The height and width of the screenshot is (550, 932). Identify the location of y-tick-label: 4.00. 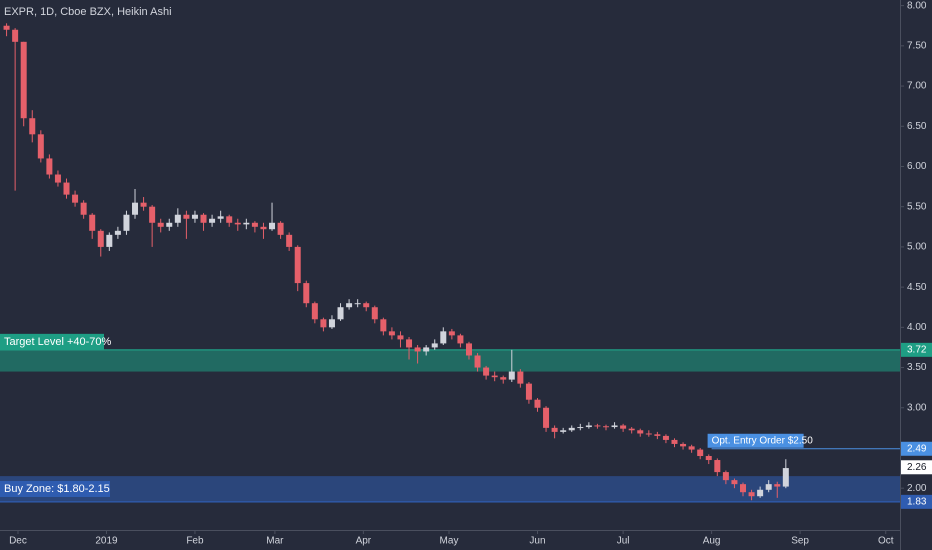
(917, 327).